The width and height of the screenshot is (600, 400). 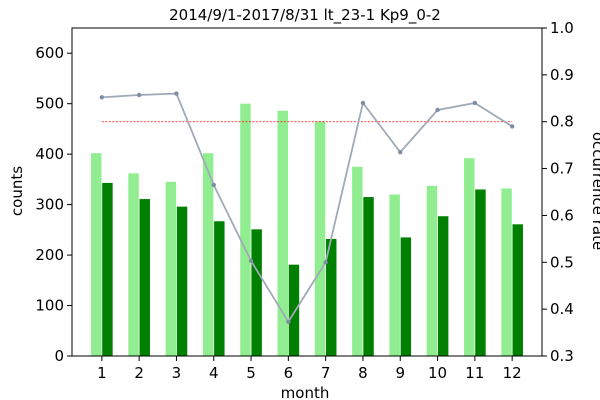 I want to click on y2-tick-label: 1.0, so click(x=562, y=28).